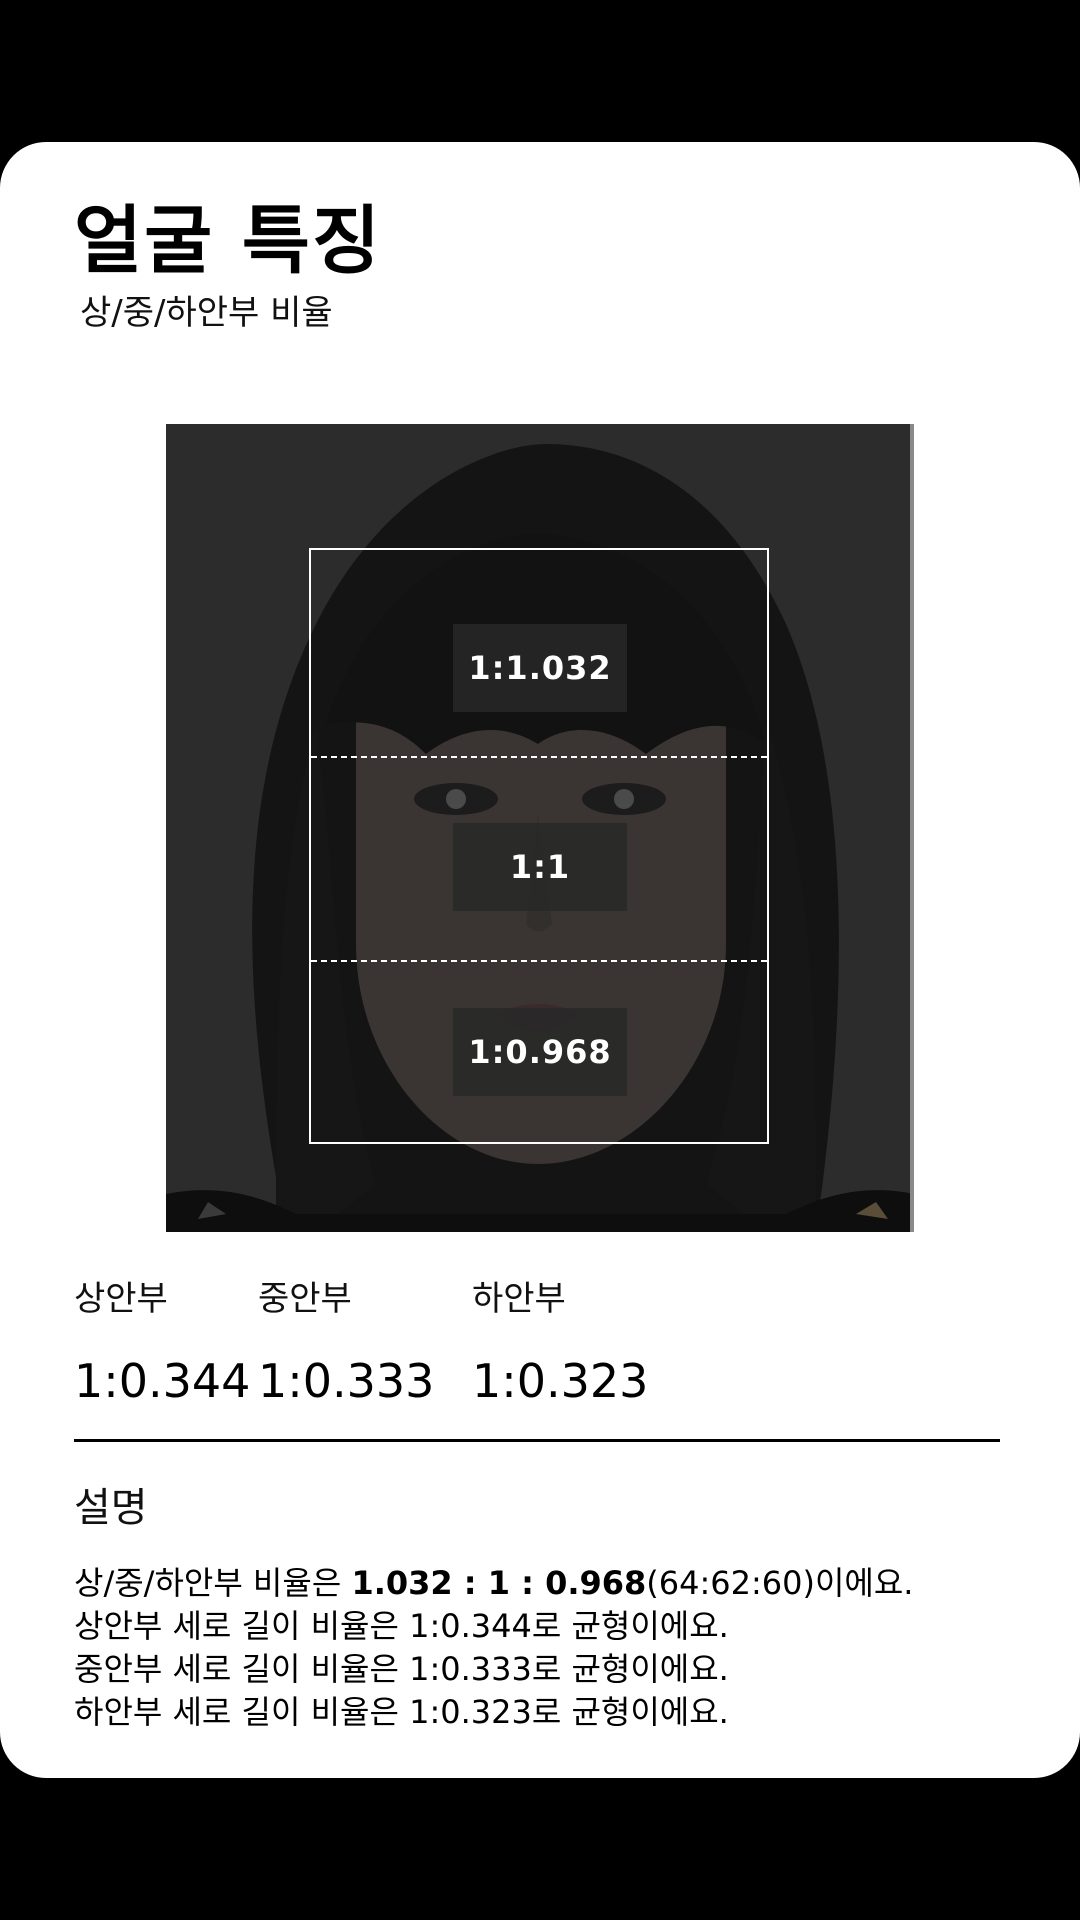 This screenshot has height=1920, width=1080. What do you see at coordinates (305, 1299) in the screenshot?
I see `stat-middle-label: 중안부` at bounding box center [305, 1299].